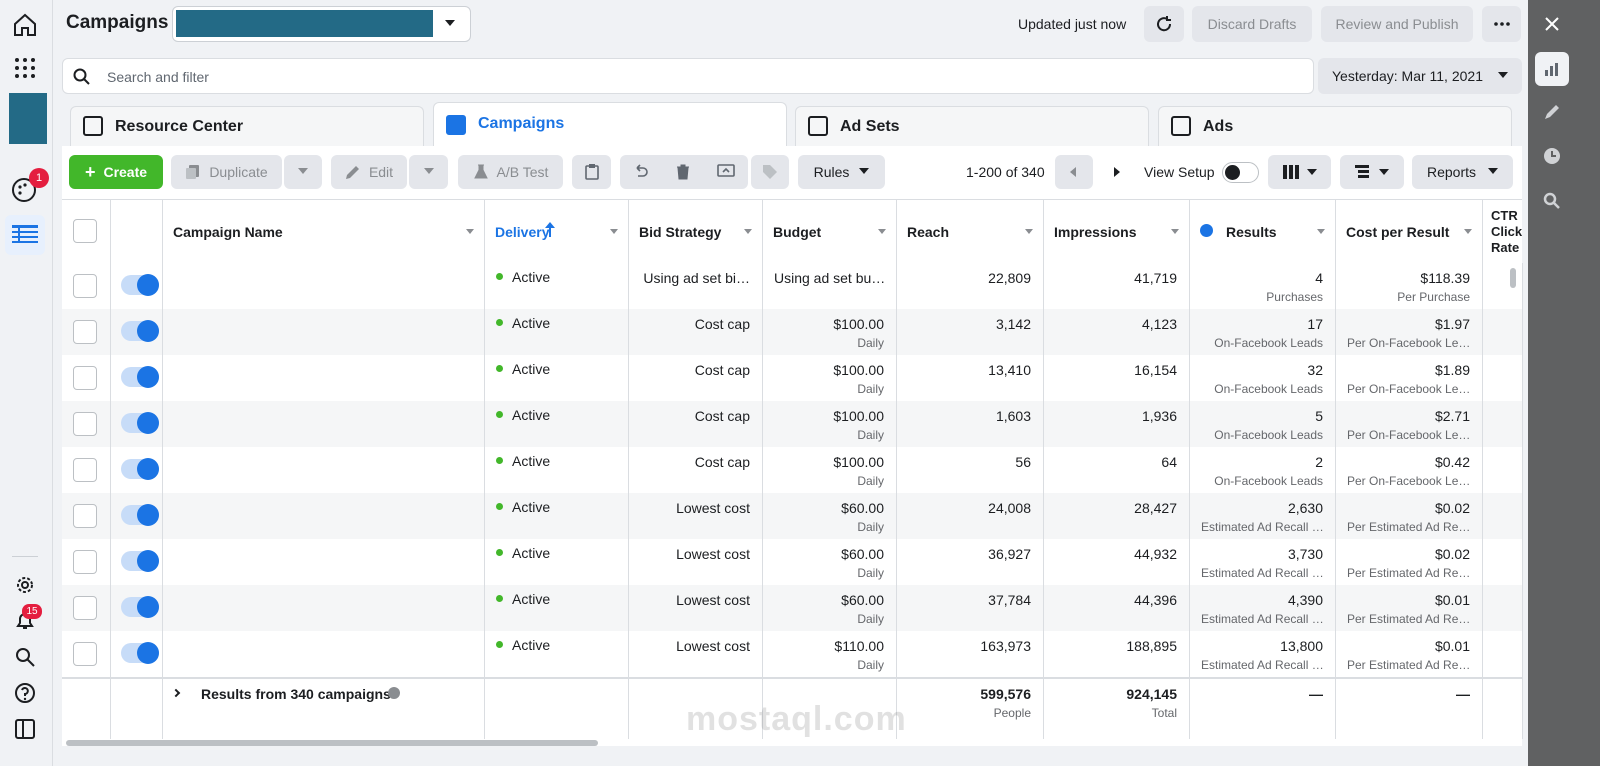  I want to click on edit-dropdown, so click(428, 172).